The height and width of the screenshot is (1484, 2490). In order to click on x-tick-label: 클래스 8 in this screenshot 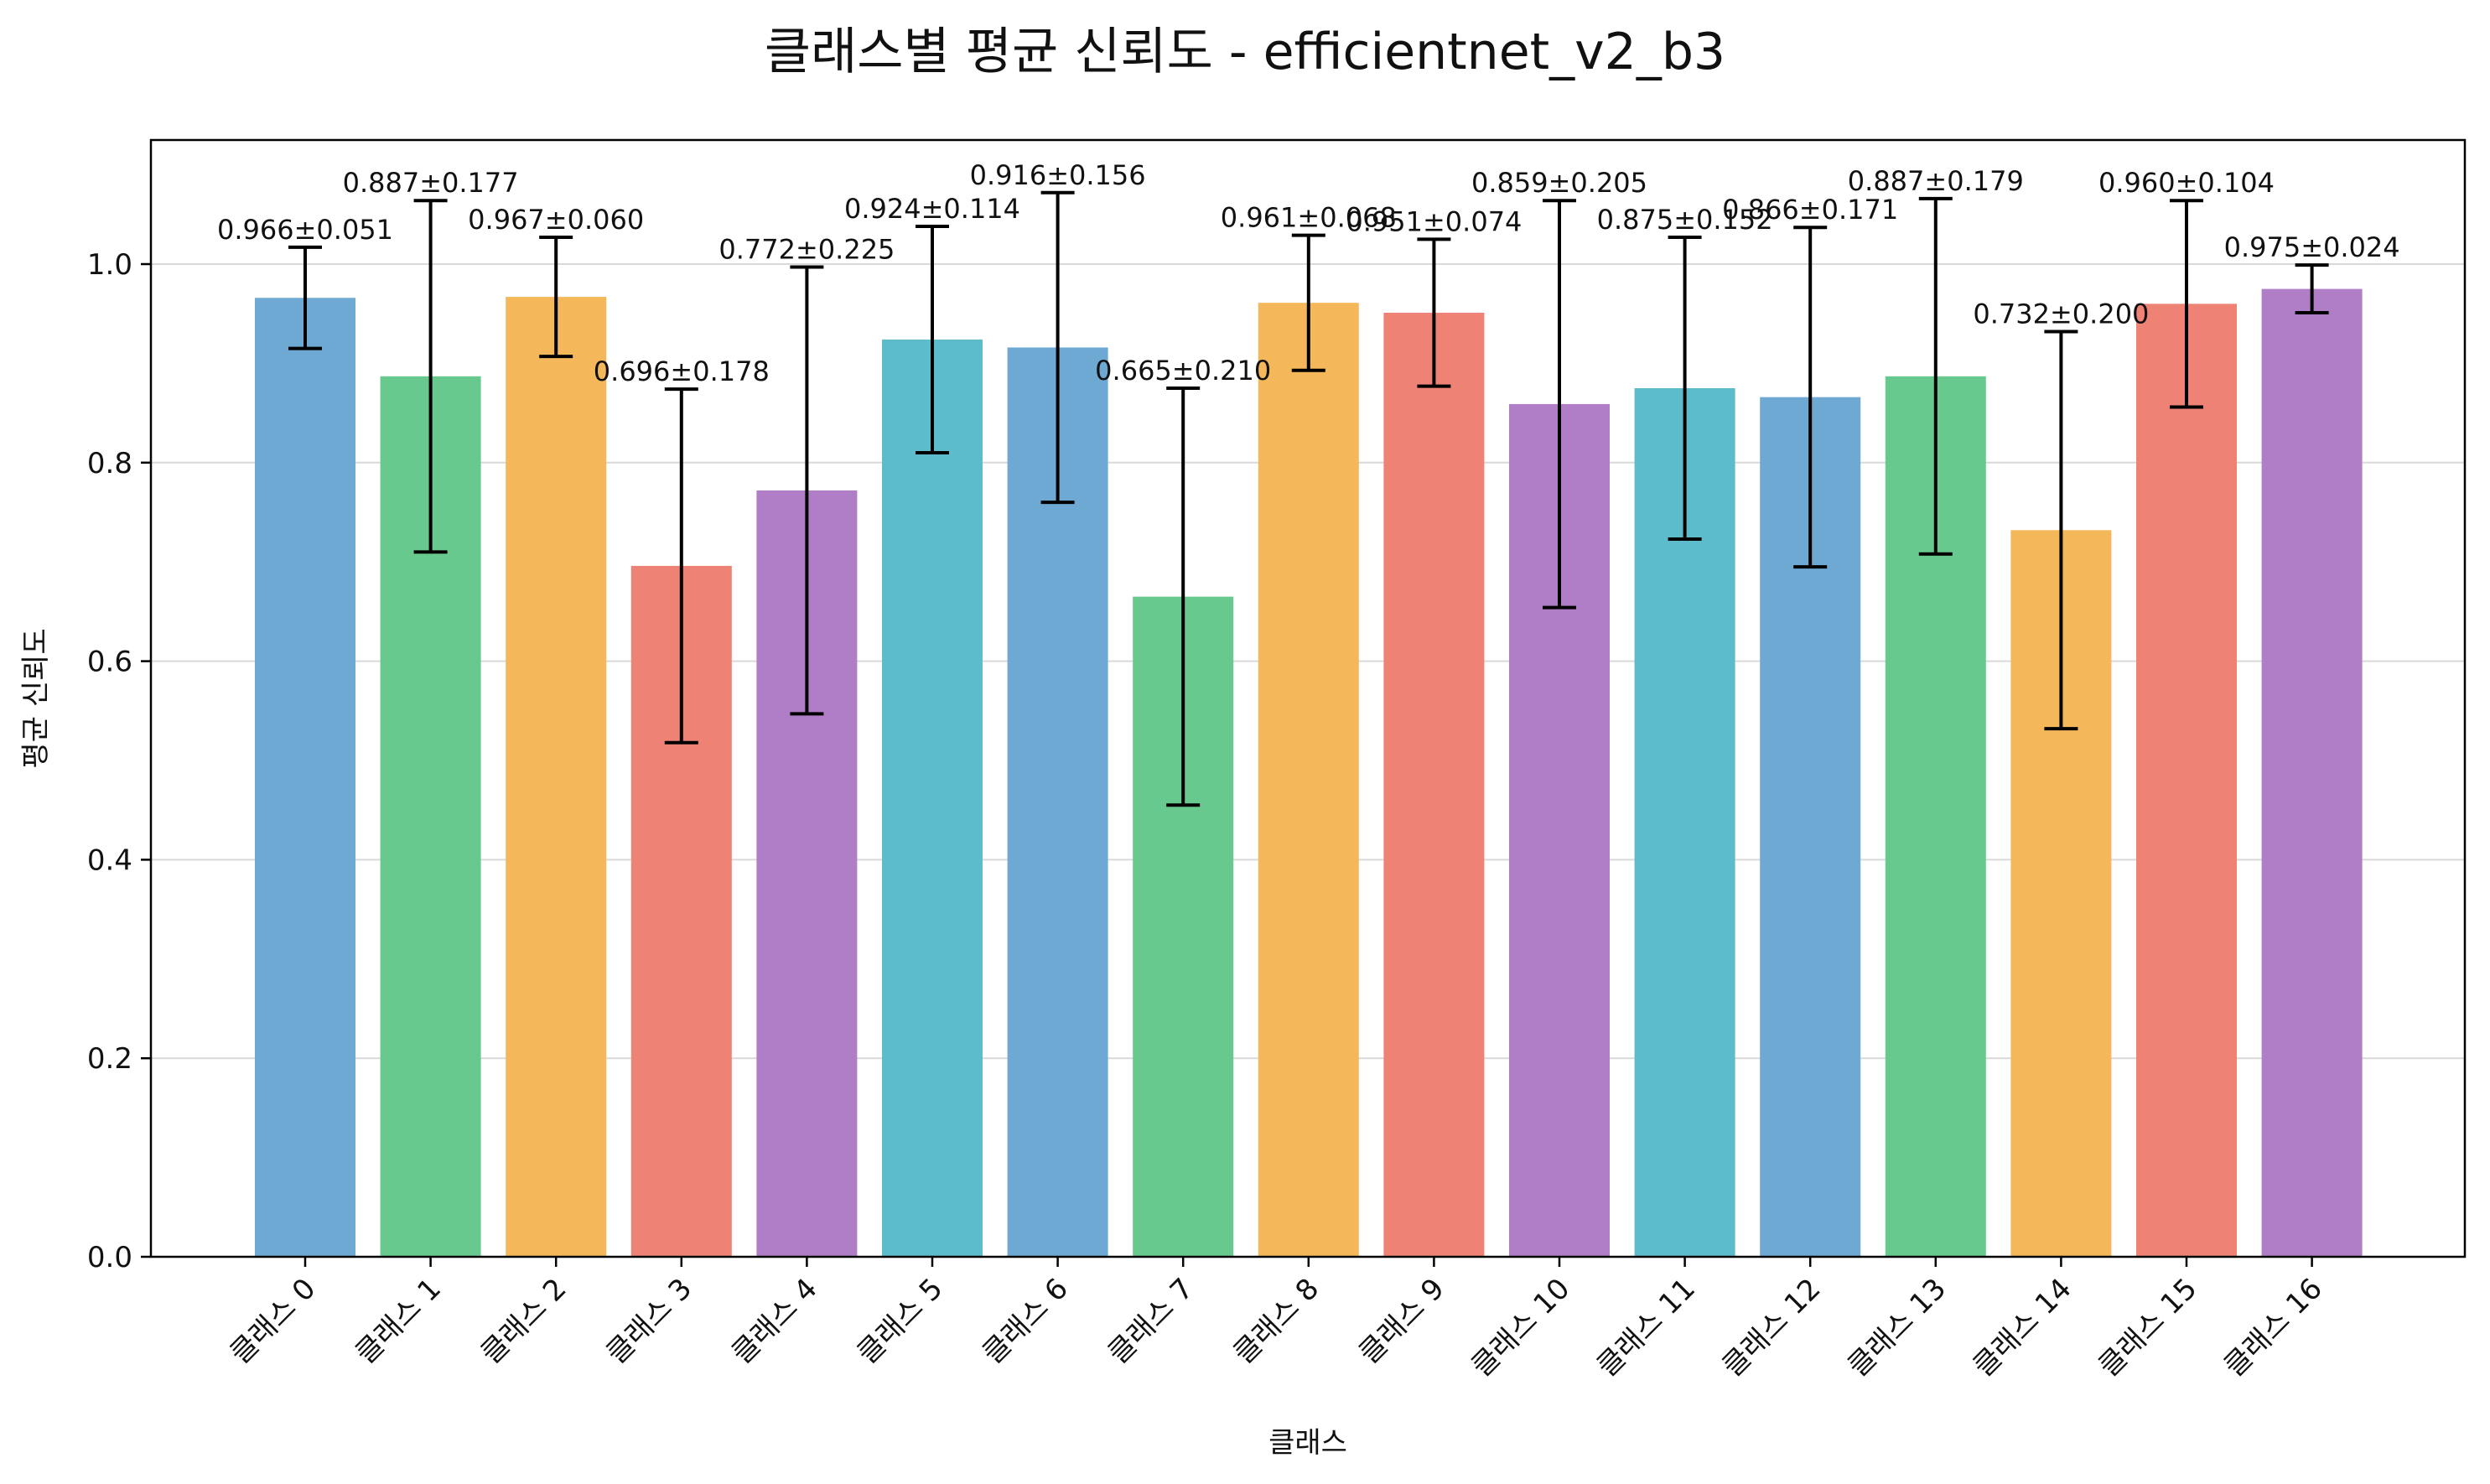, I will do `click(1276, 1321)`.